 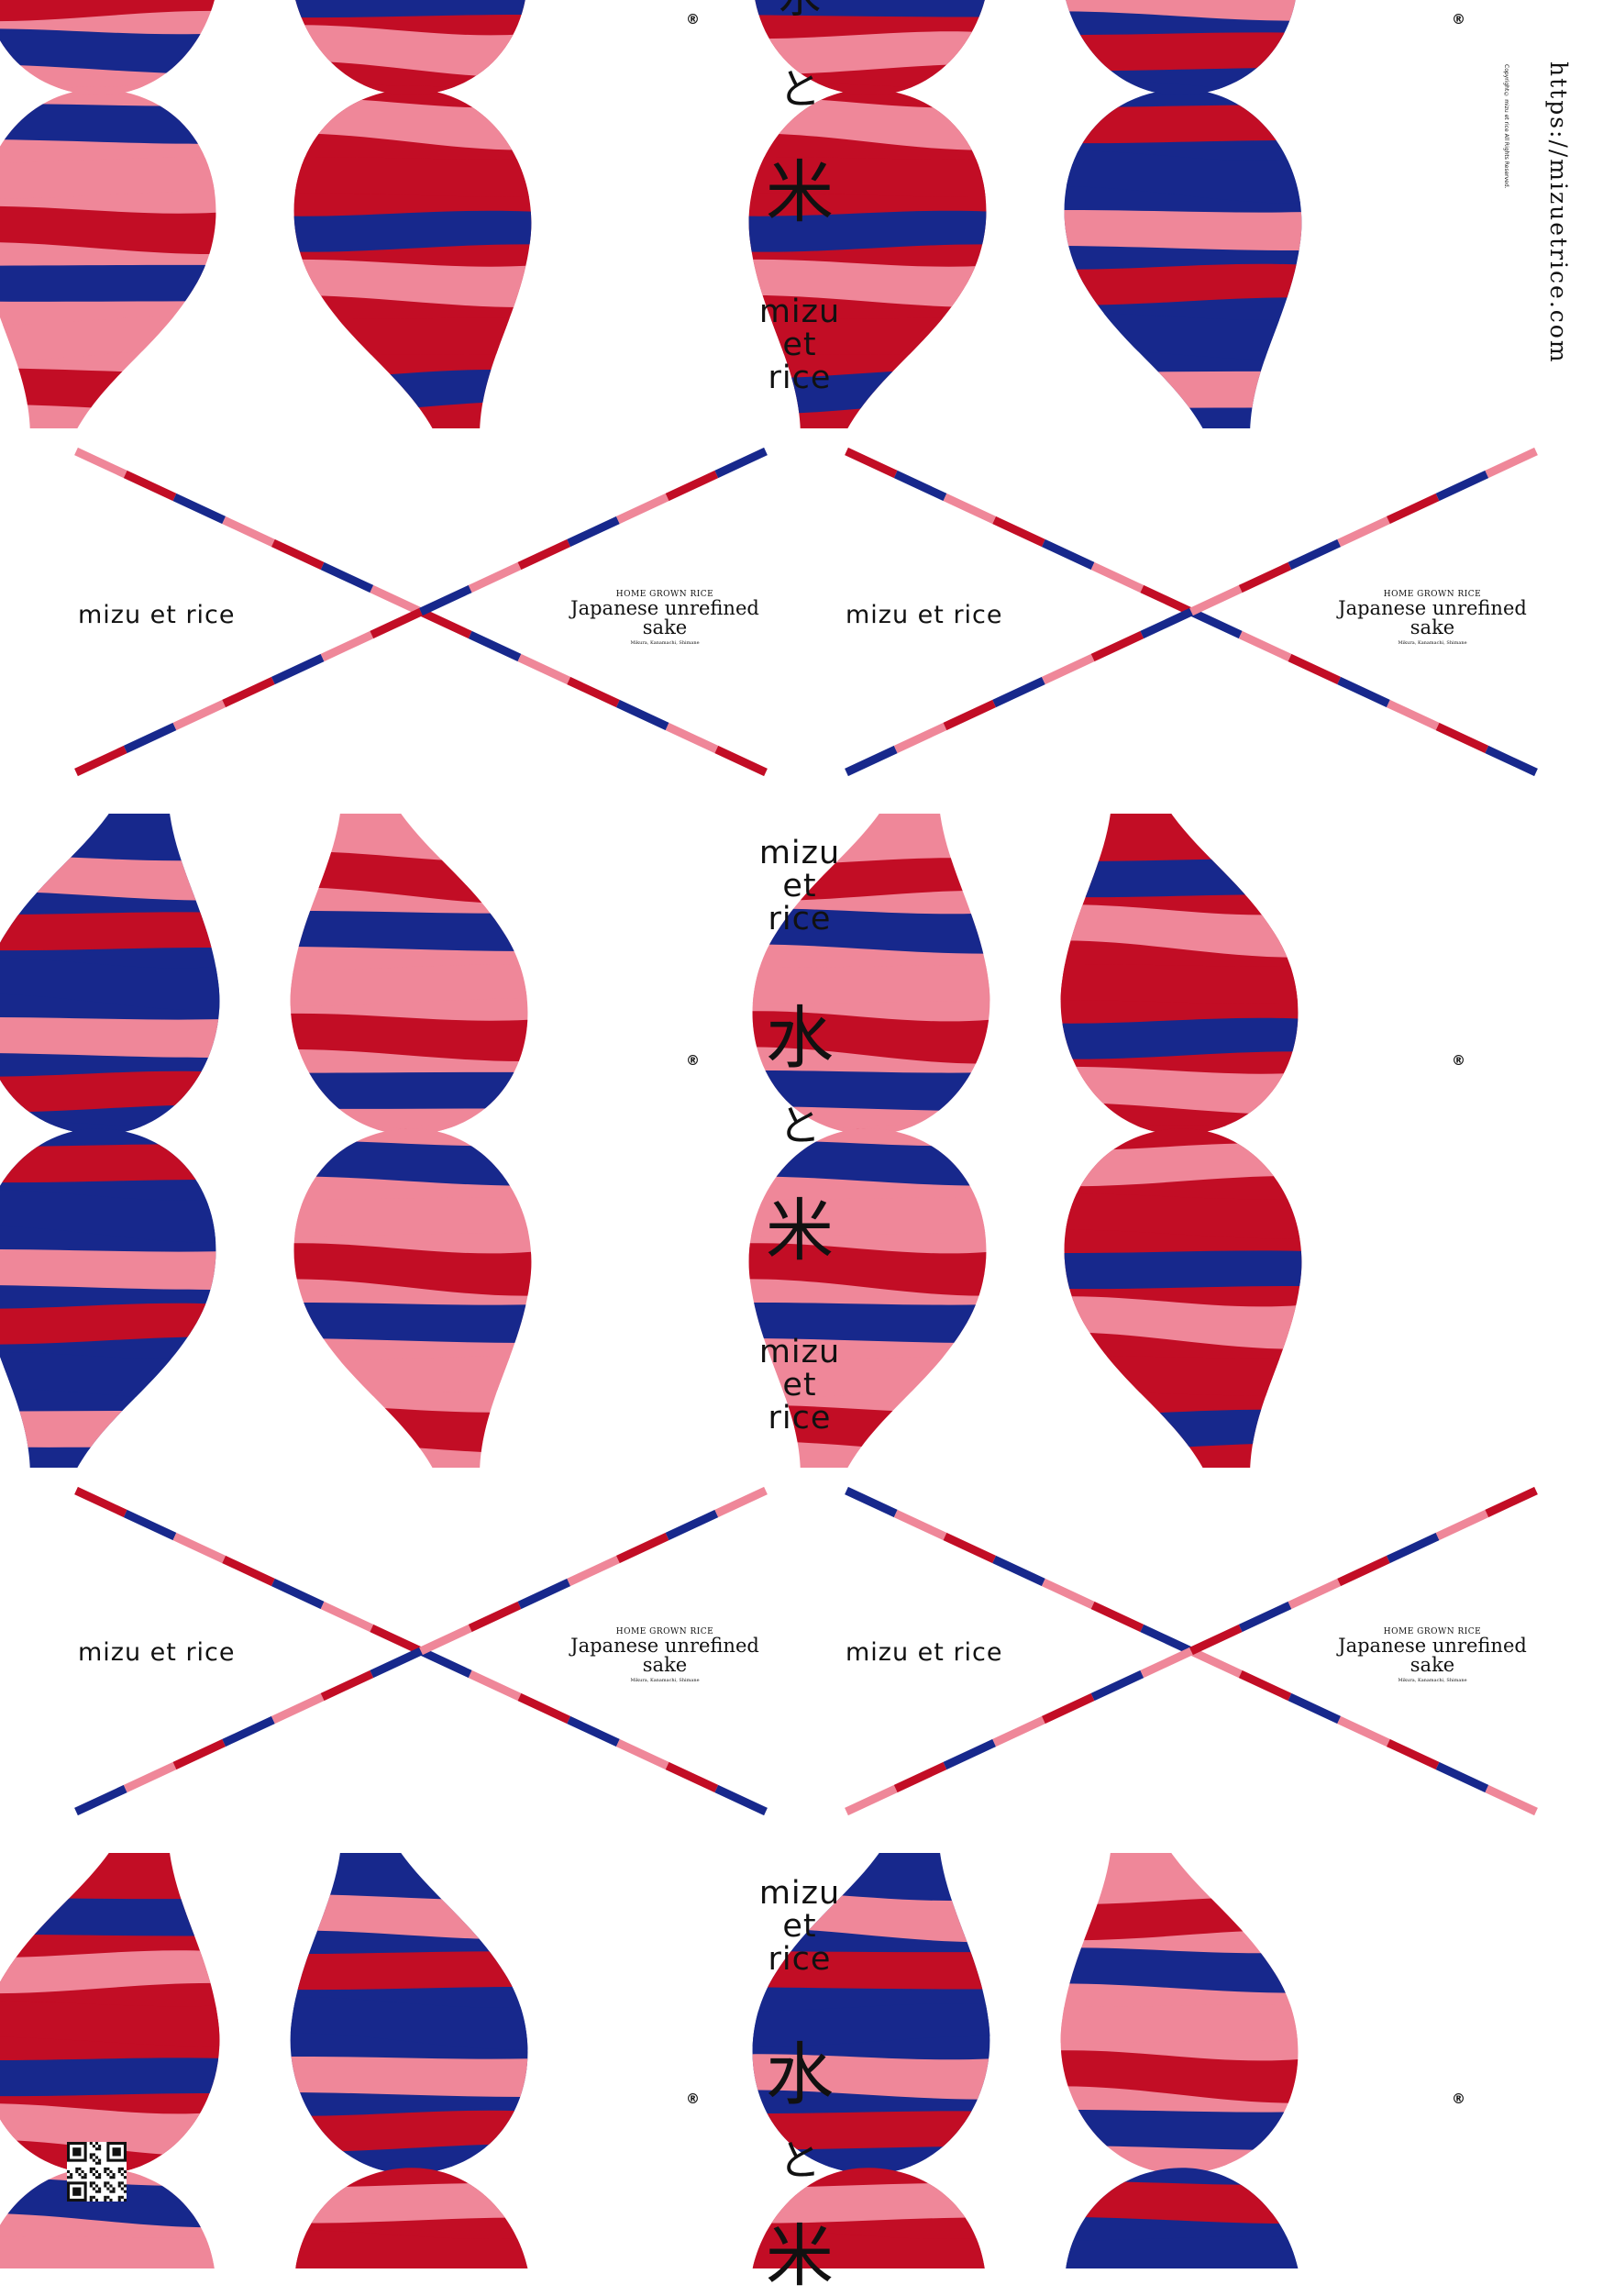 What do you see at coordinates (157, 1652) in the screenshot?
I see `wordmark-left-2: mizu et rice` at bounding box center [157, 1652].